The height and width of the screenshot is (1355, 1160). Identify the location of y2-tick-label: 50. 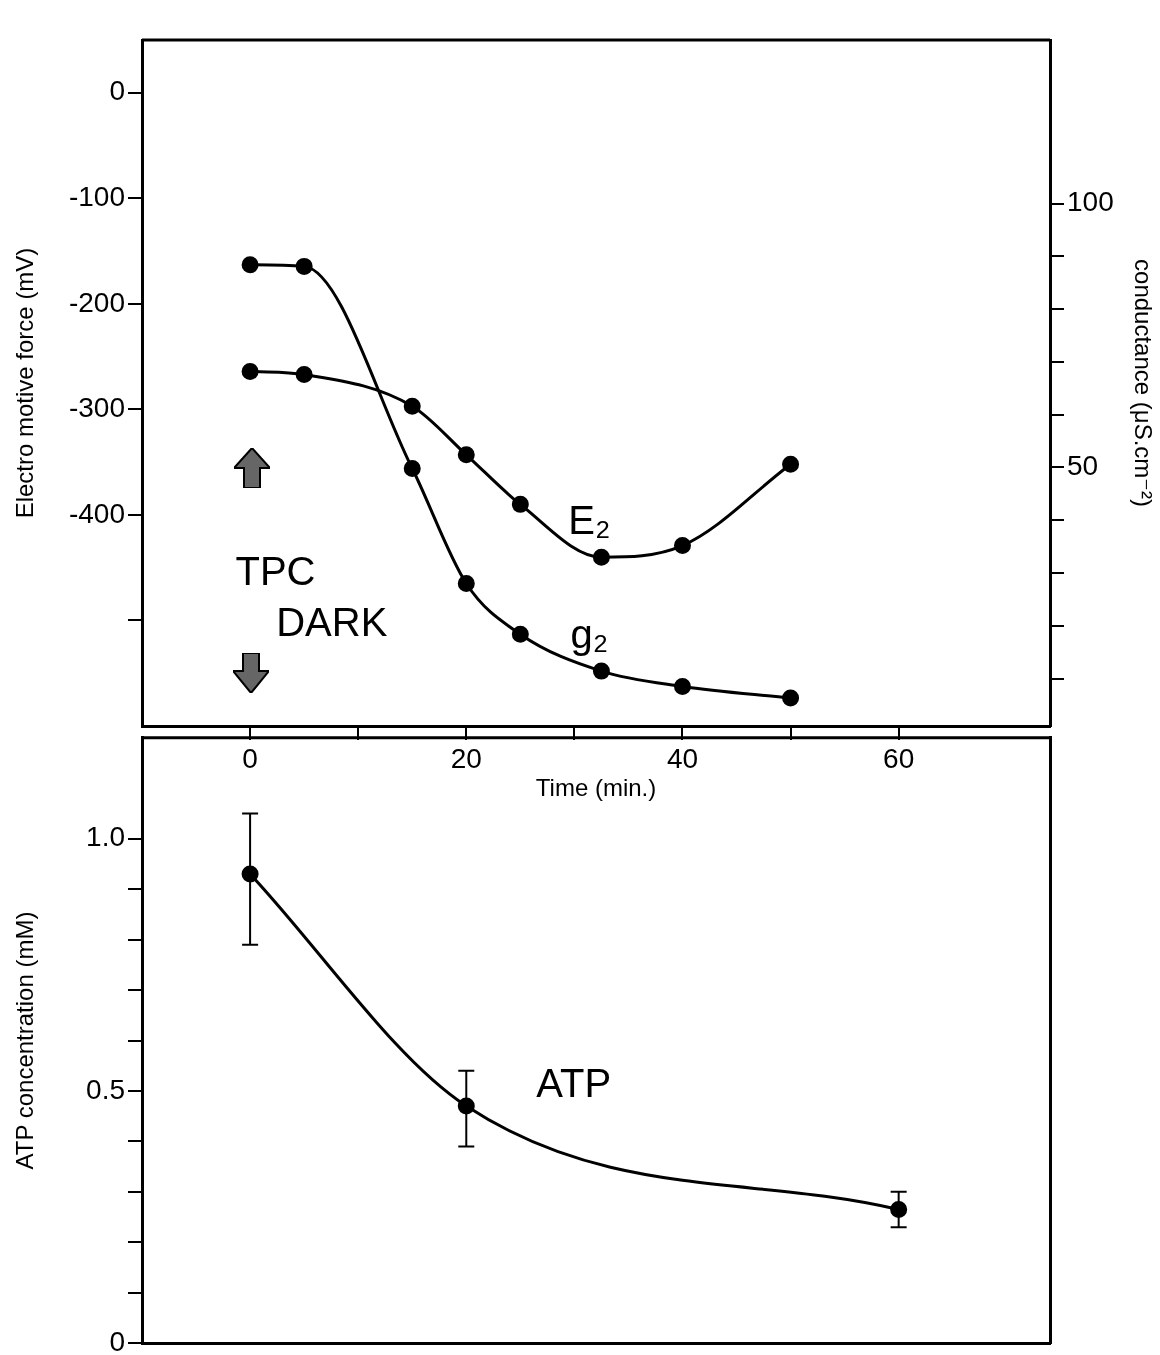
(1083, 466).